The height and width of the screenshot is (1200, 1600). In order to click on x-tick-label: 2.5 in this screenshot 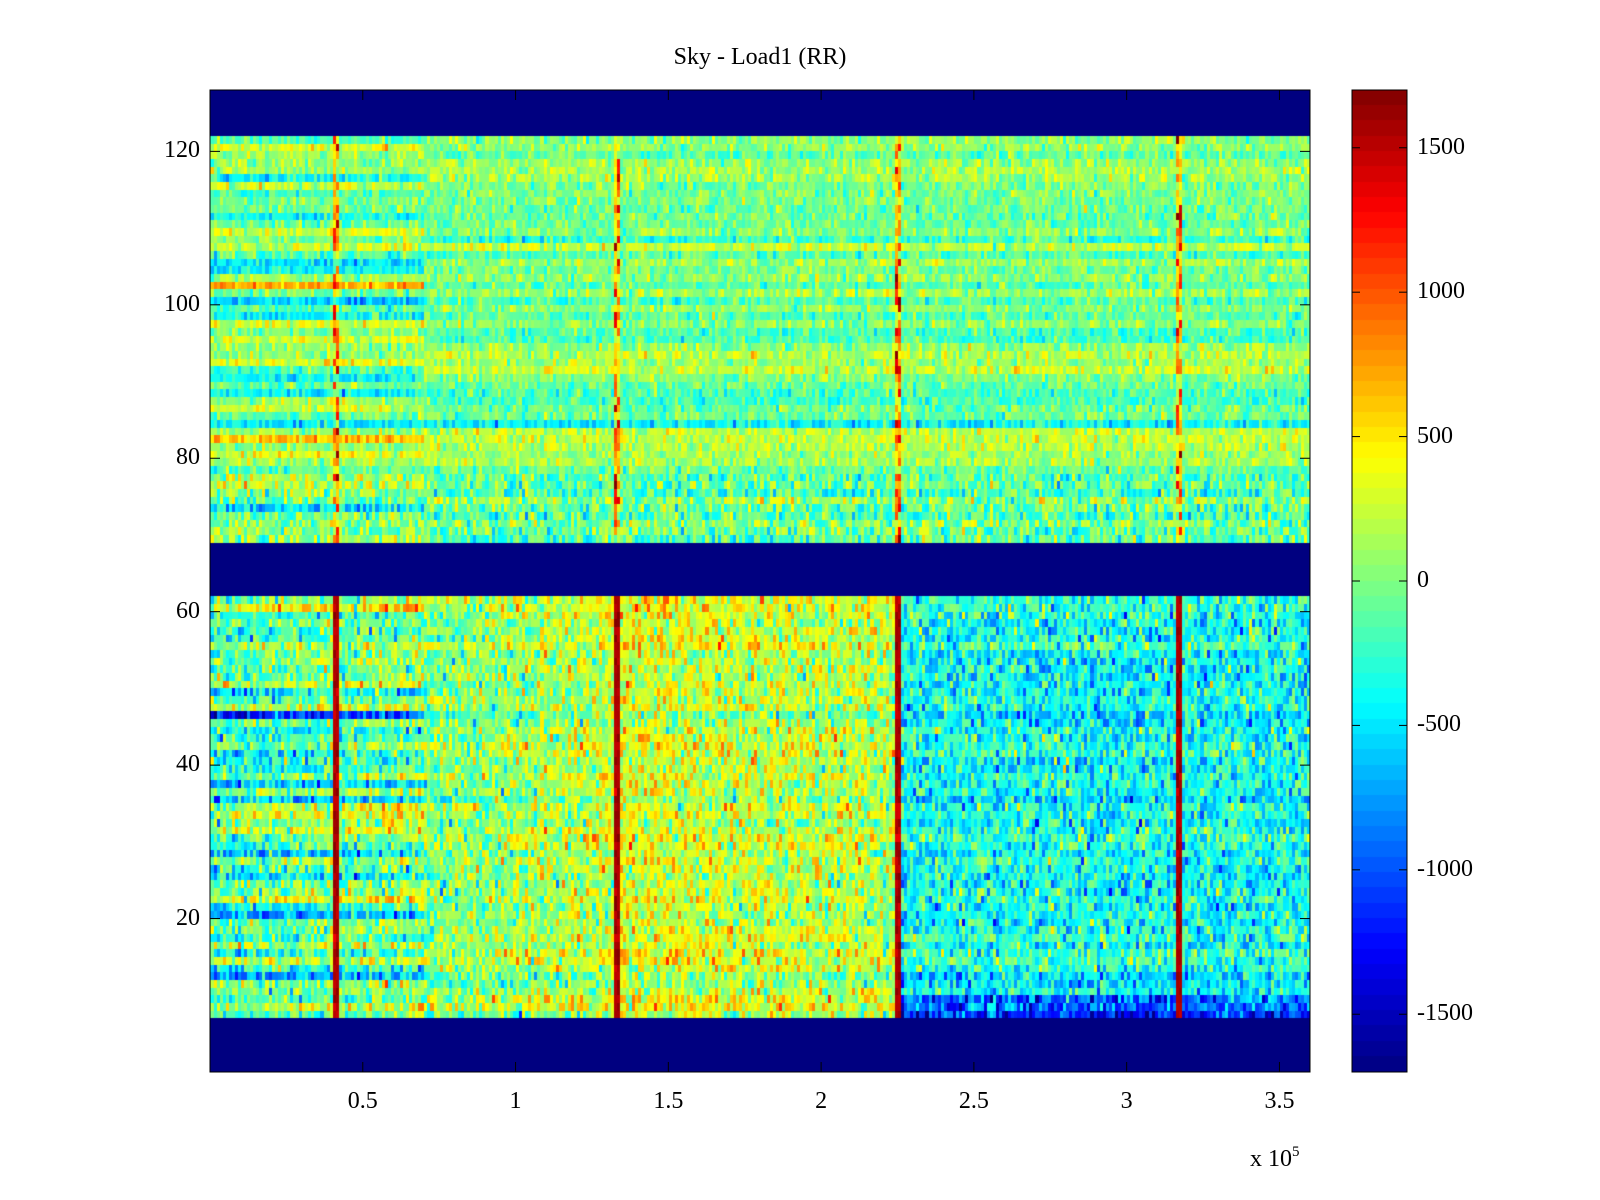, I will do `click(973, 1101)`.